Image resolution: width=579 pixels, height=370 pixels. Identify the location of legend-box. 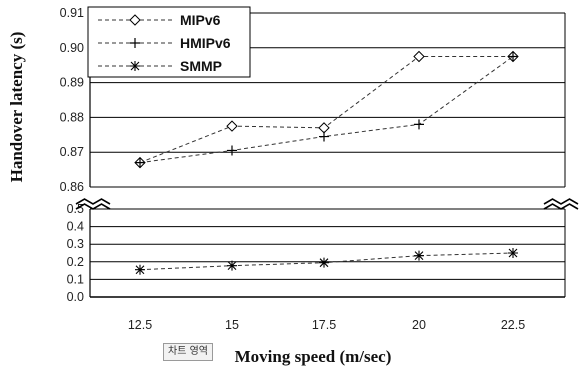
(169, 42).